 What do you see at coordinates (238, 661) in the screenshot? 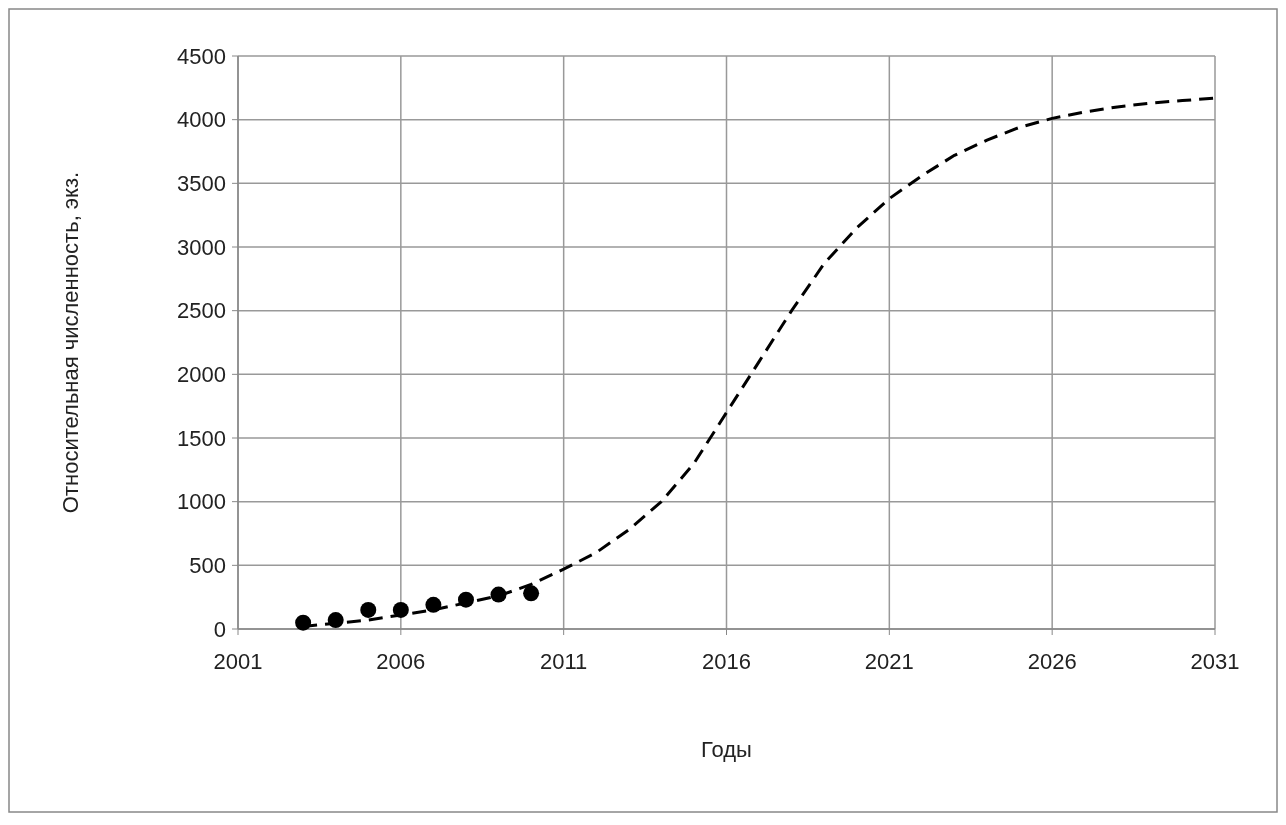
I see `x-tick-label: 2001` at bounding box center [238, 661].